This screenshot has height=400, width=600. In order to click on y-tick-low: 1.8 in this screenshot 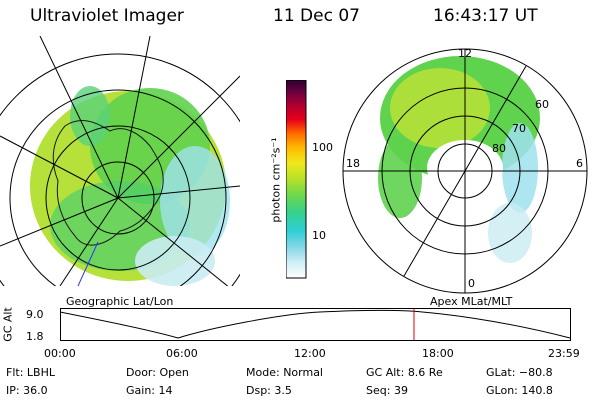, I will do `click(35, 336)`.